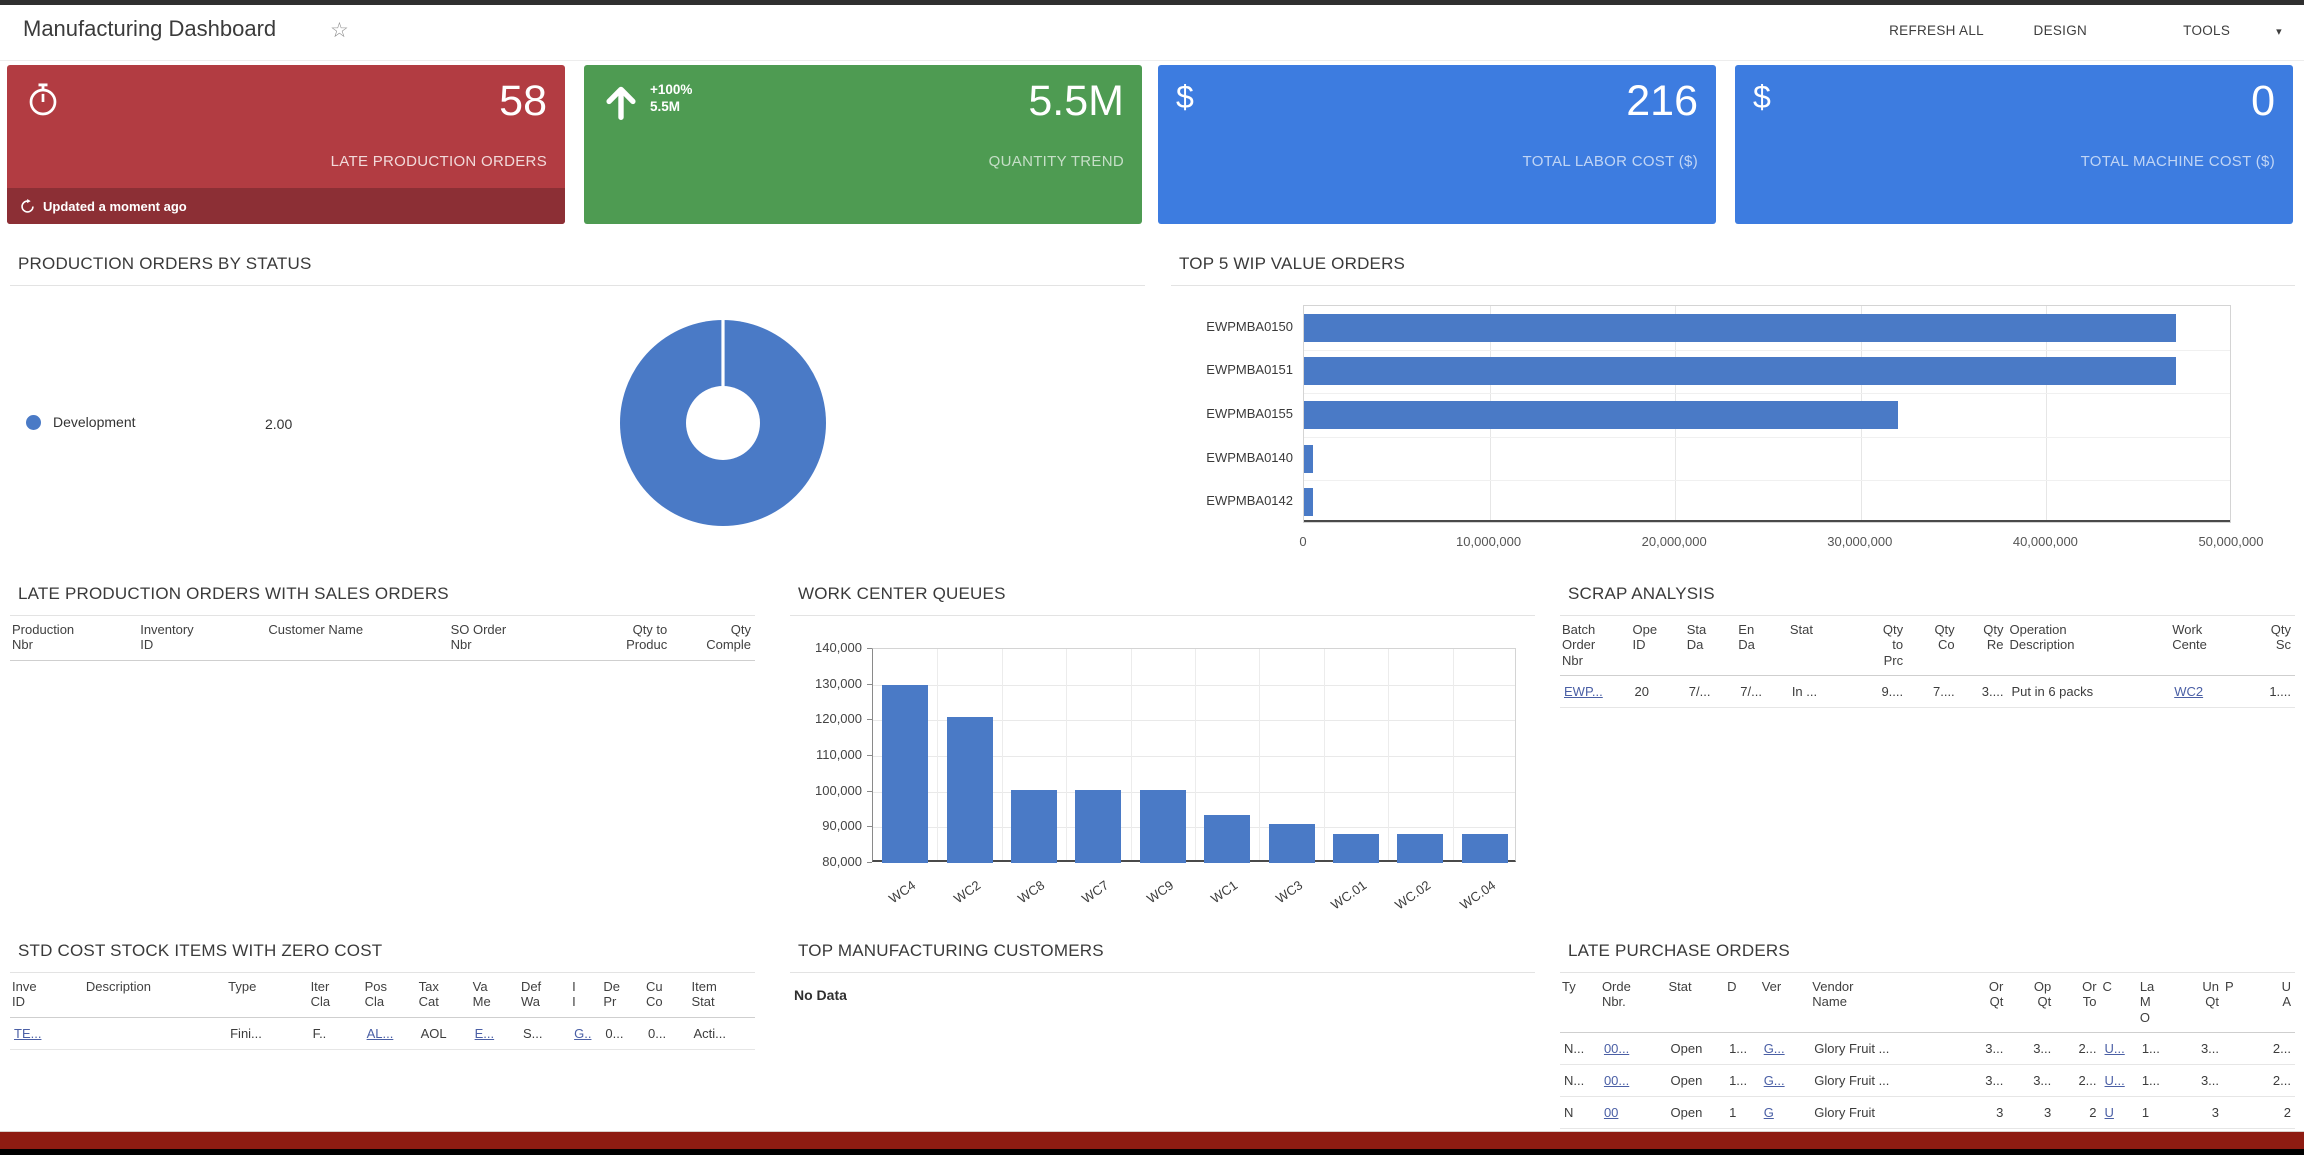  What do you see at coordinates (2189, 691) in the screenshot?
I see `cell-link: WC2` at bounding box center [2189, 691].